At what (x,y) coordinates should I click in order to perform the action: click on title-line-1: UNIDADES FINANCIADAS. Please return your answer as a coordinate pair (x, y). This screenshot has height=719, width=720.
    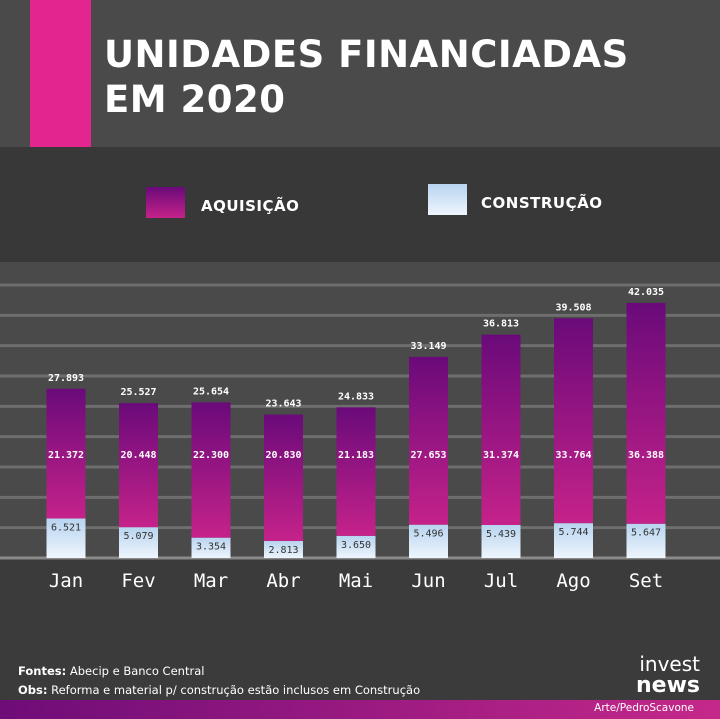
    Looking at the image, I should click on (366, 54).